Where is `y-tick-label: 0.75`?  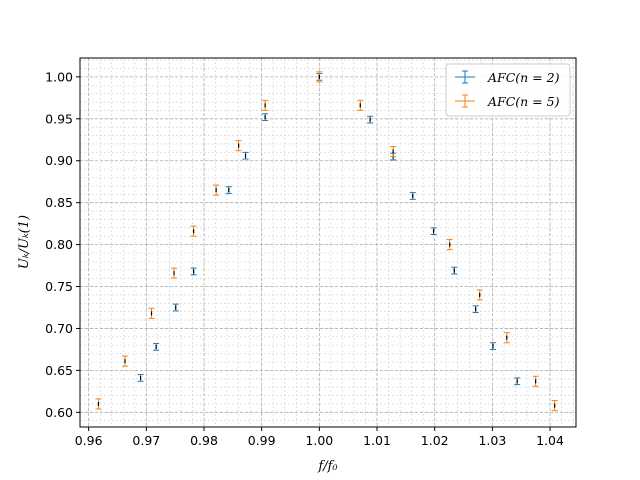
y-tick-label: 0.75 is located at coordinates (59, 286).